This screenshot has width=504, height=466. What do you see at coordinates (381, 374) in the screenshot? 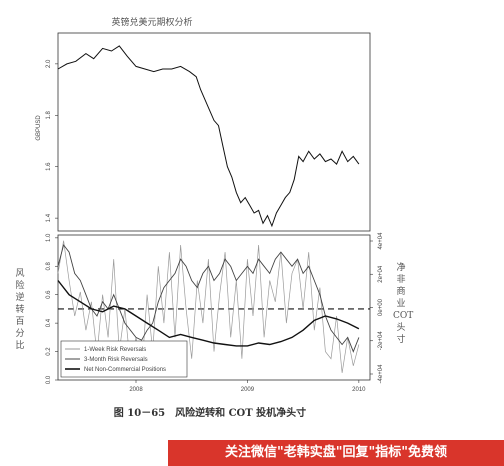
I see `right-y-tick-label: -4e+04` at bounding box center [381, 374].